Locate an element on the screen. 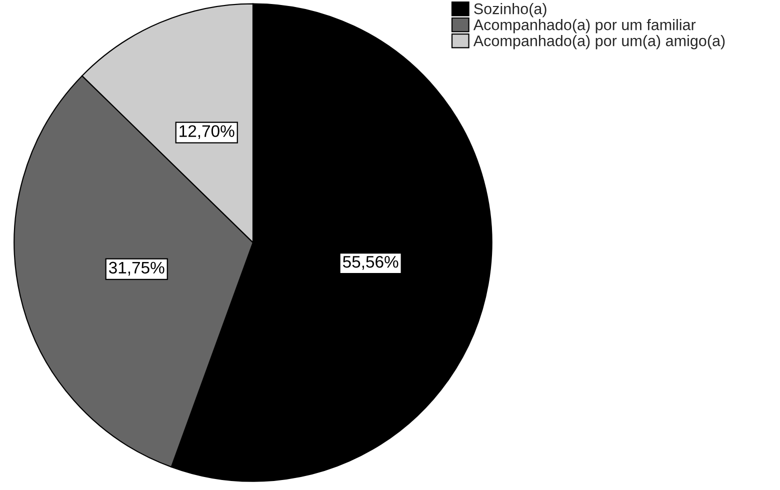  data-label: 12,70% is located at coordinates (207, 132).